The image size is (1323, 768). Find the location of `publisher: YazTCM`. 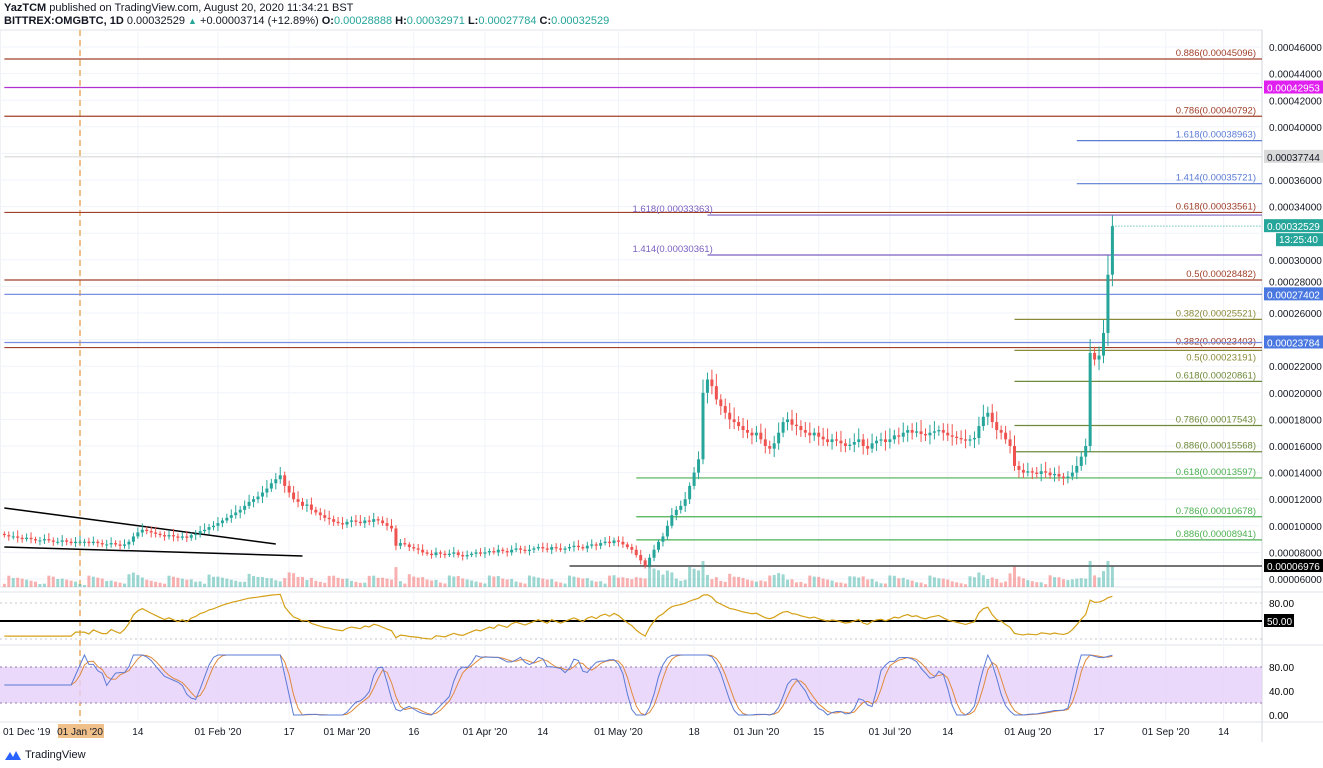

publisher: YazTCM is located at coordinates (25, 8).